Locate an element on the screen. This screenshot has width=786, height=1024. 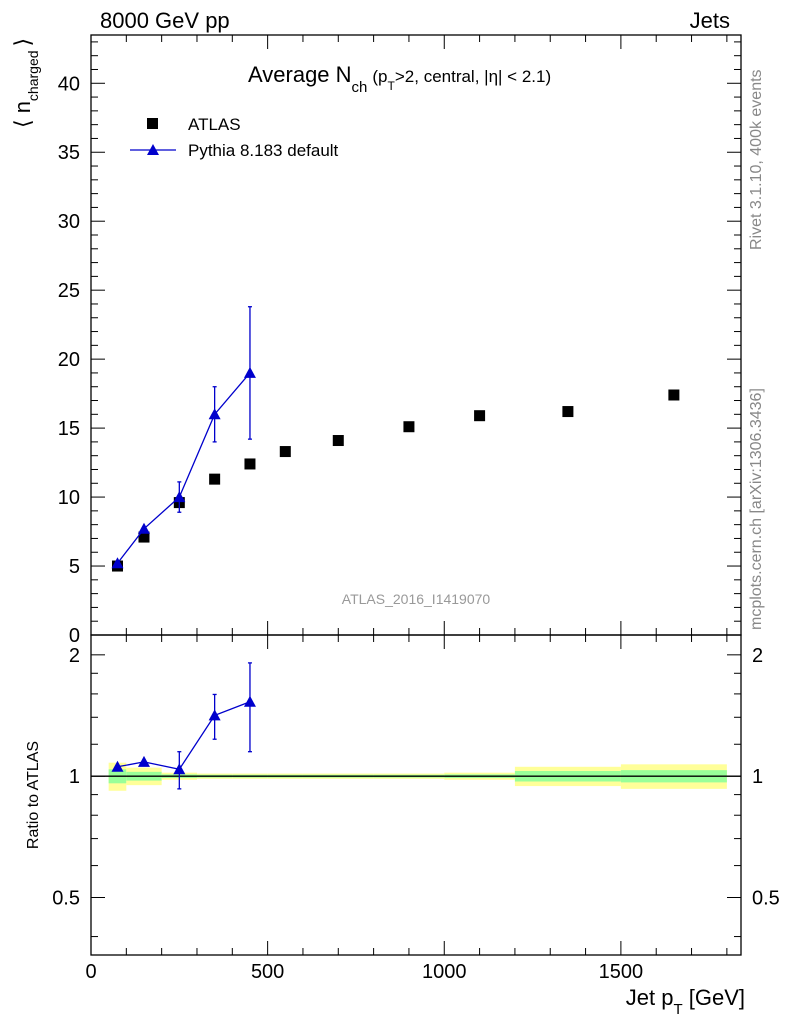
y-tick-label: 25 is located at coordinates (69, 291).